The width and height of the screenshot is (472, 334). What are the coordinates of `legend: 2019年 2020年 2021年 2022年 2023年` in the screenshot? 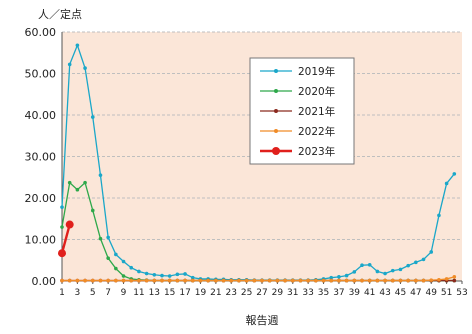 It's located at (302, 111).